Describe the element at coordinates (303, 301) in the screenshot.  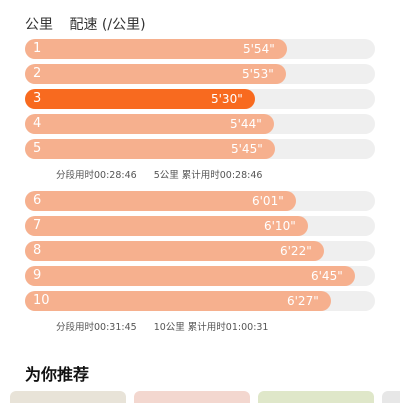
I see `split-pace: 6'27"` at that location.